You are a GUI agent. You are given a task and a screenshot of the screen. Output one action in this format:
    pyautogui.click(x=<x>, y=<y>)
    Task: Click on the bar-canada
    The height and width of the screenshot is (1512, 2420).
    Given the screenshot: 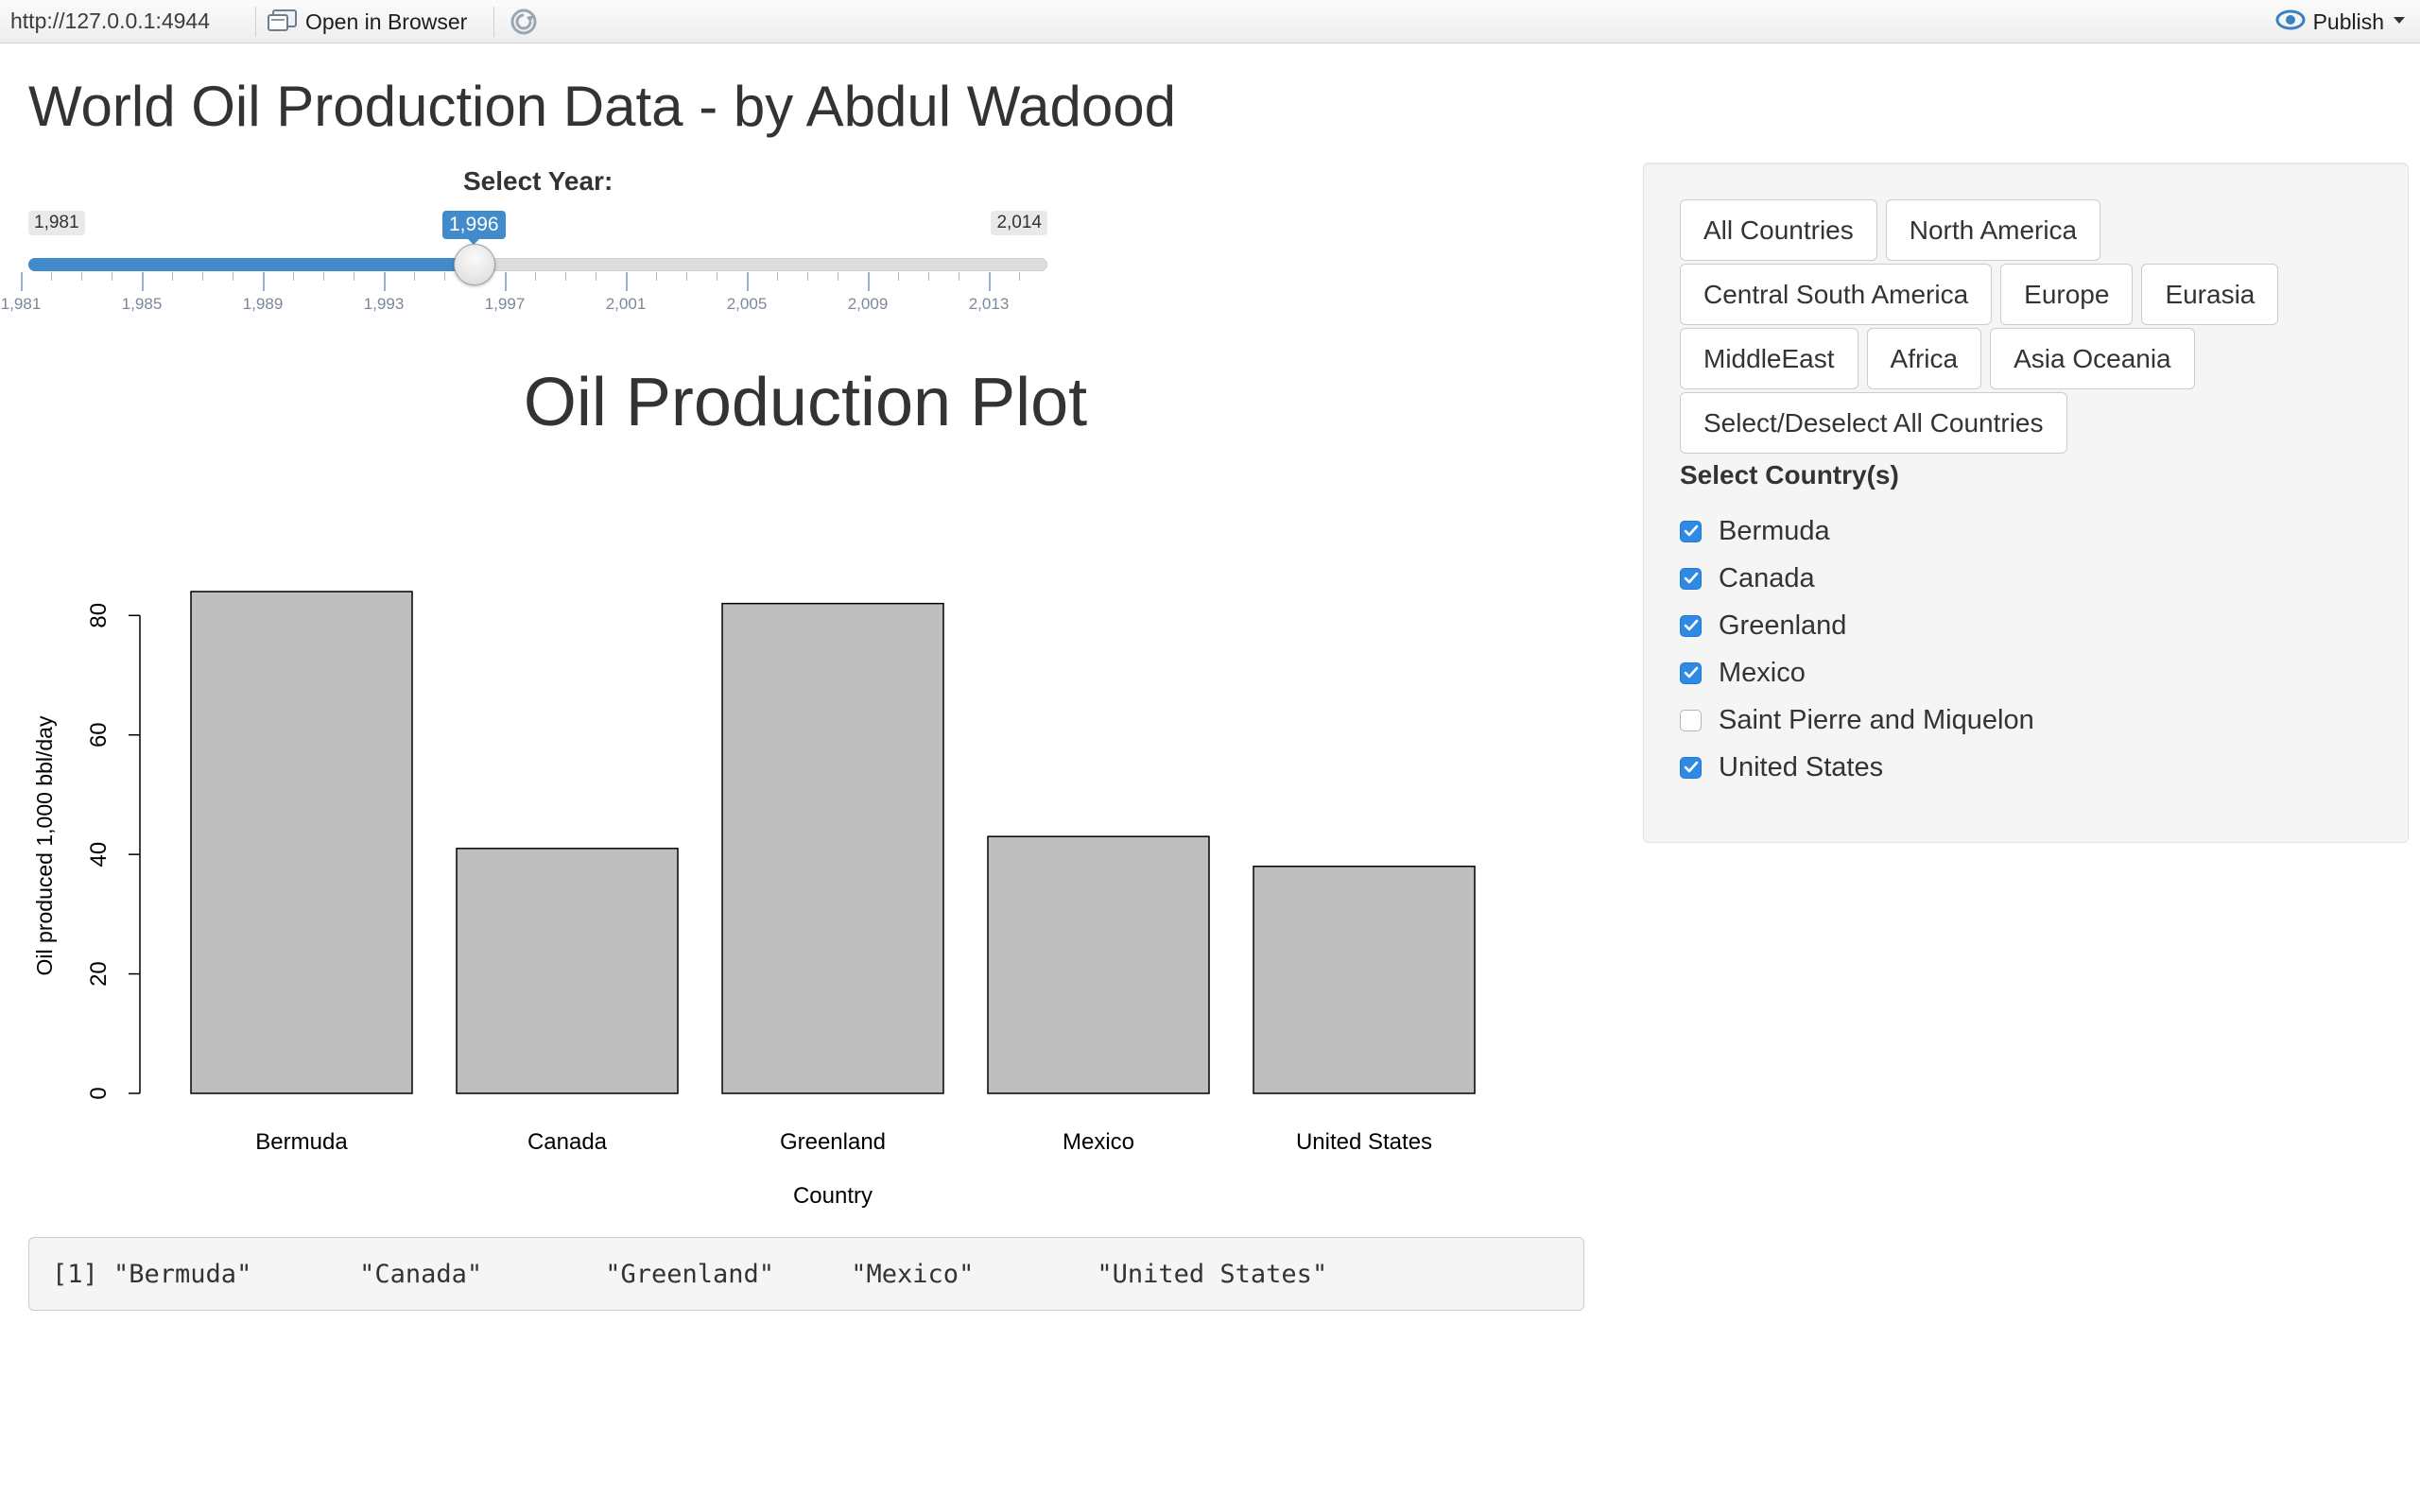 What is the action you would take?
    pyautogui.click(x=568, y=971)
    